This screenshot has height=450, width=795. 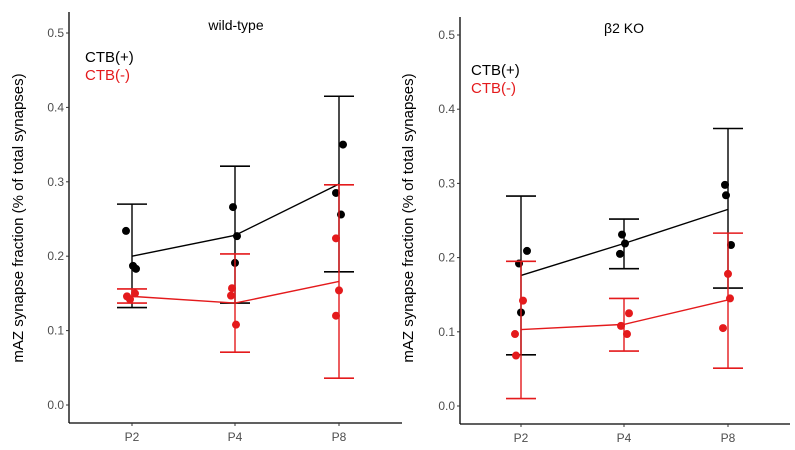 I want to click on mean-line, so click(x=235, y=292).